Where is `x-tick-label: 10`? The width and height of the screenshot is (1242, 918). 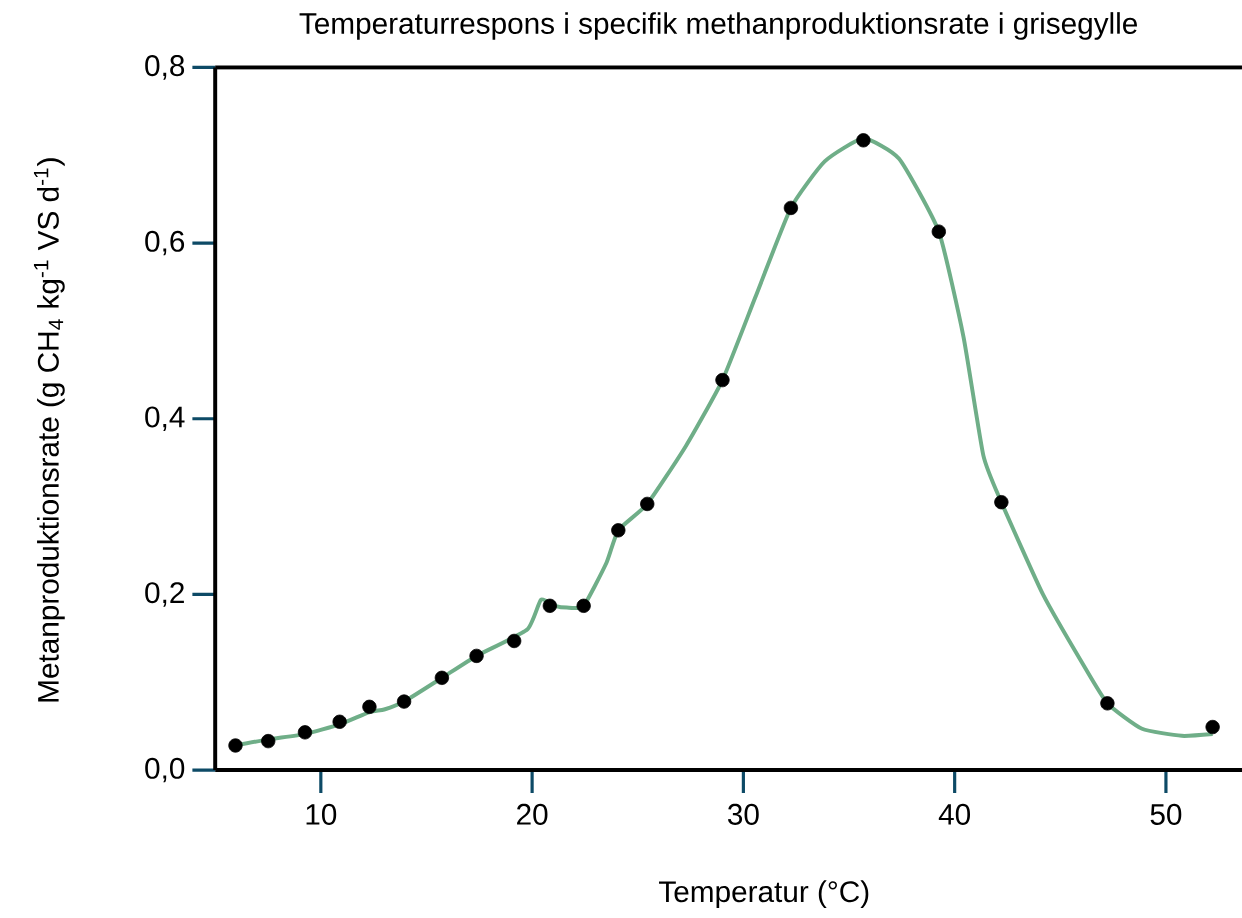
x-tick-label: 10 is located at coordinates (321, 814).